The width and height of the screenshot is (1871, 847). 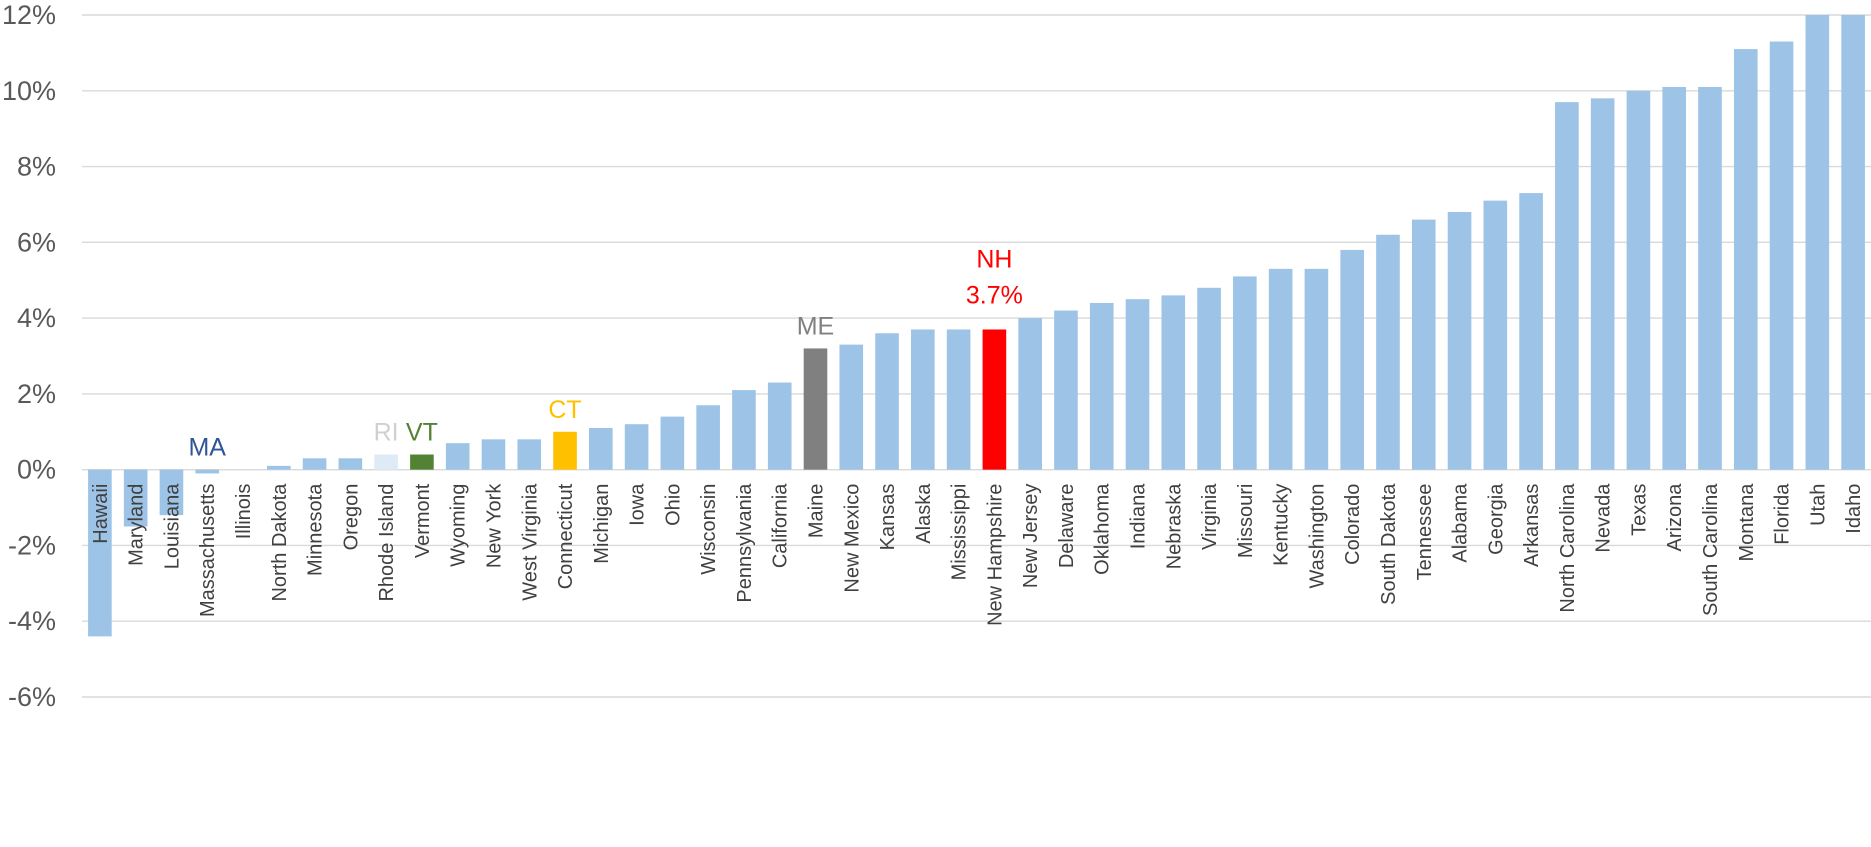 I want to click on bar-west-virginia, so click(x=529, y=454).